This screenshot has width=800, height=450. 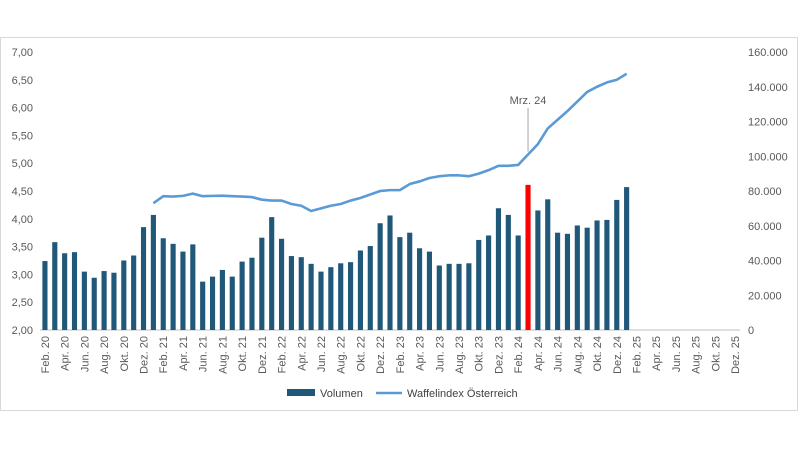 I want to click on right-tick-label: 100.000, so click(x=768, y=157).